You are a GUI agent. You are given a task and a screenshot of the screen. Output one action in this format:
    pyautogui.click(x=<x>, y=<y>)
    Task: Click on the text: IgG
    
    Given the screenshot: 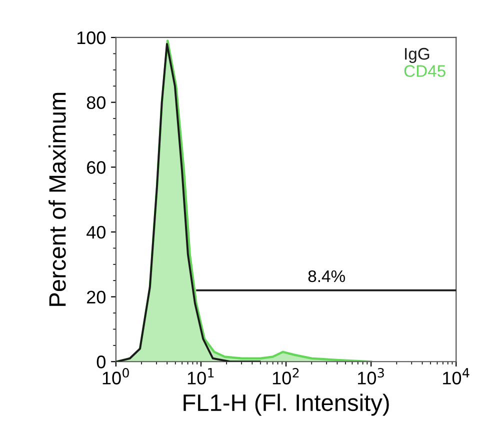 What is the action you would take?
    pyautogui.click(x=417, y=56)
    